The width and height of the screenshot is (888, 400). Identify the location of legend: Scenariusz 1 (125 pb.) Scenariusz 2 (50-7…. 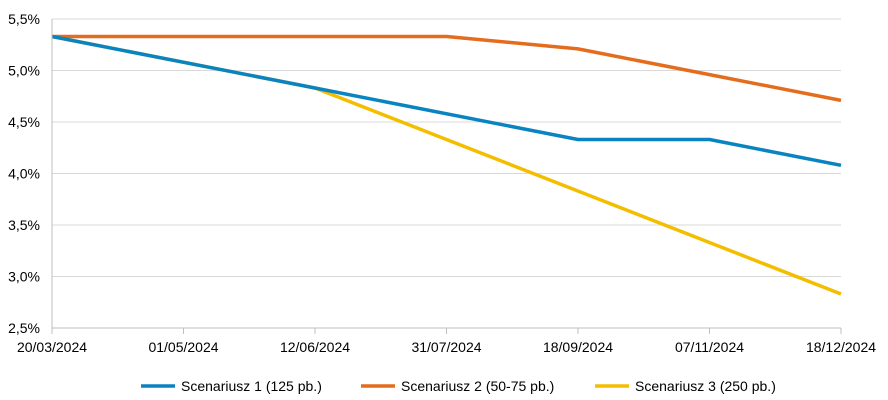
(458, 386).